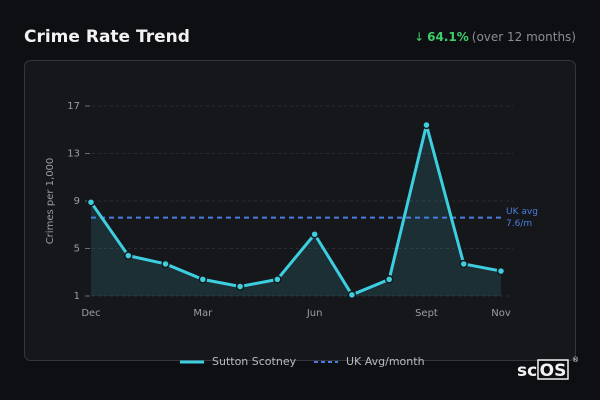  Describe the element at coordinates (519, 224) in the screenshot. I see `reference-value-label: 7.6/m` at that location.